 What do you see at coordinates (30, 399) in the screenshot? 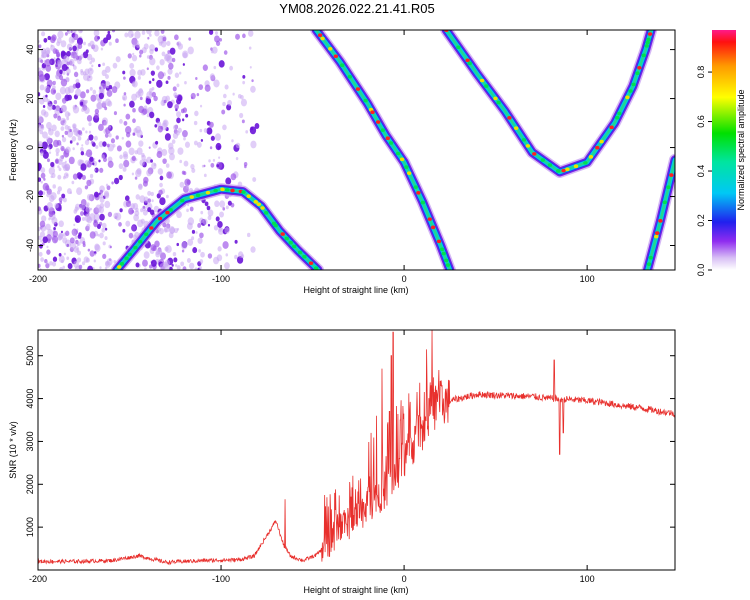
I see `bottom-y-tick-label: 4000` at bounding box center [30, 399].